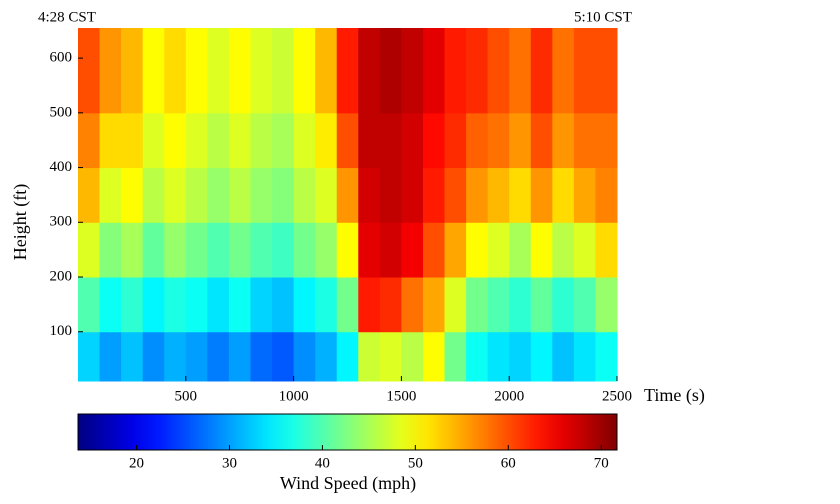 This screenshot has height=504, width=840. What do you see at coordinates (229, 463) in the screenshot?
I see `colorbar-tick-label: 30` at bounding box center [229, 463].